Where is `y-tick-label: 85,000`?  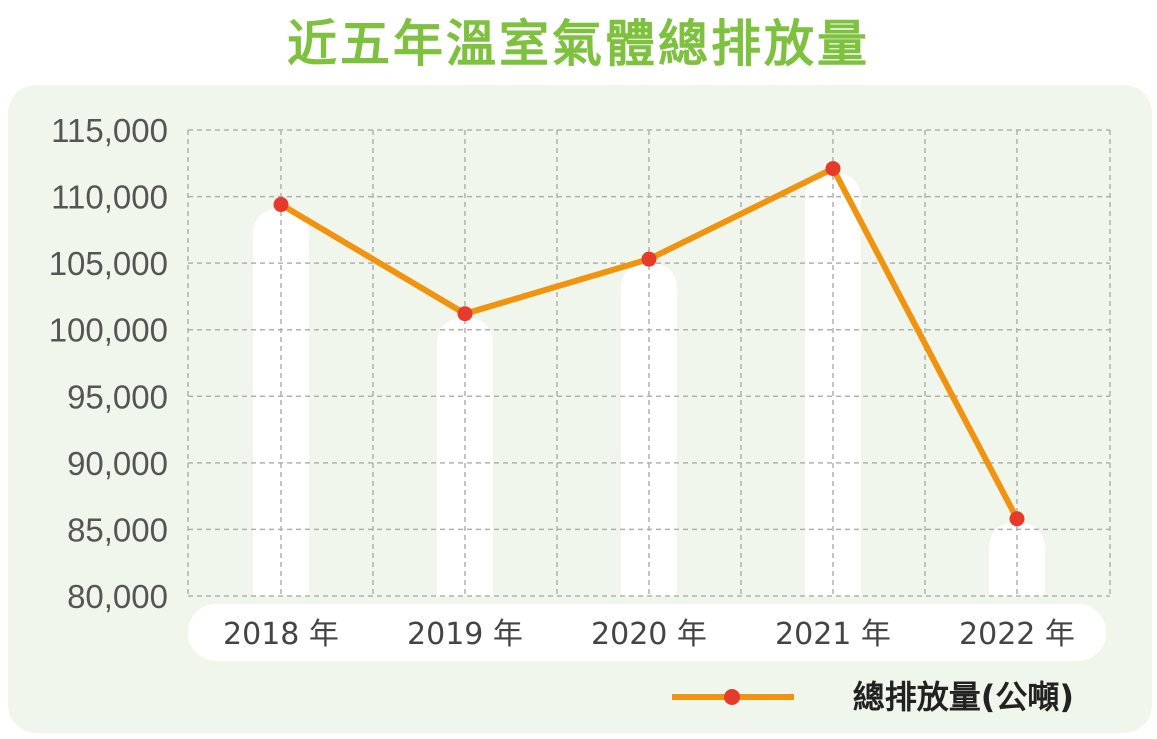 y-tick-label: 85,000 is located at coordinates (117, 529).